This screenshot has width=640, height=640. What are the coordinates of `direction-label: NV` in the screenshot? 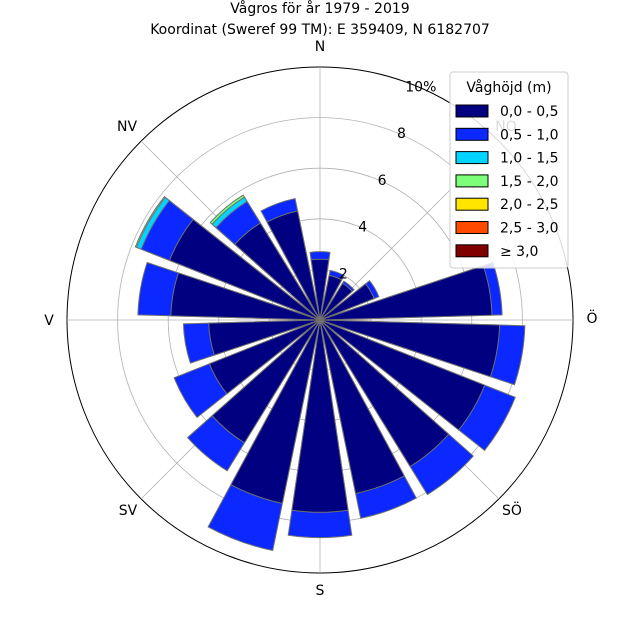 It's located at (127, 127).